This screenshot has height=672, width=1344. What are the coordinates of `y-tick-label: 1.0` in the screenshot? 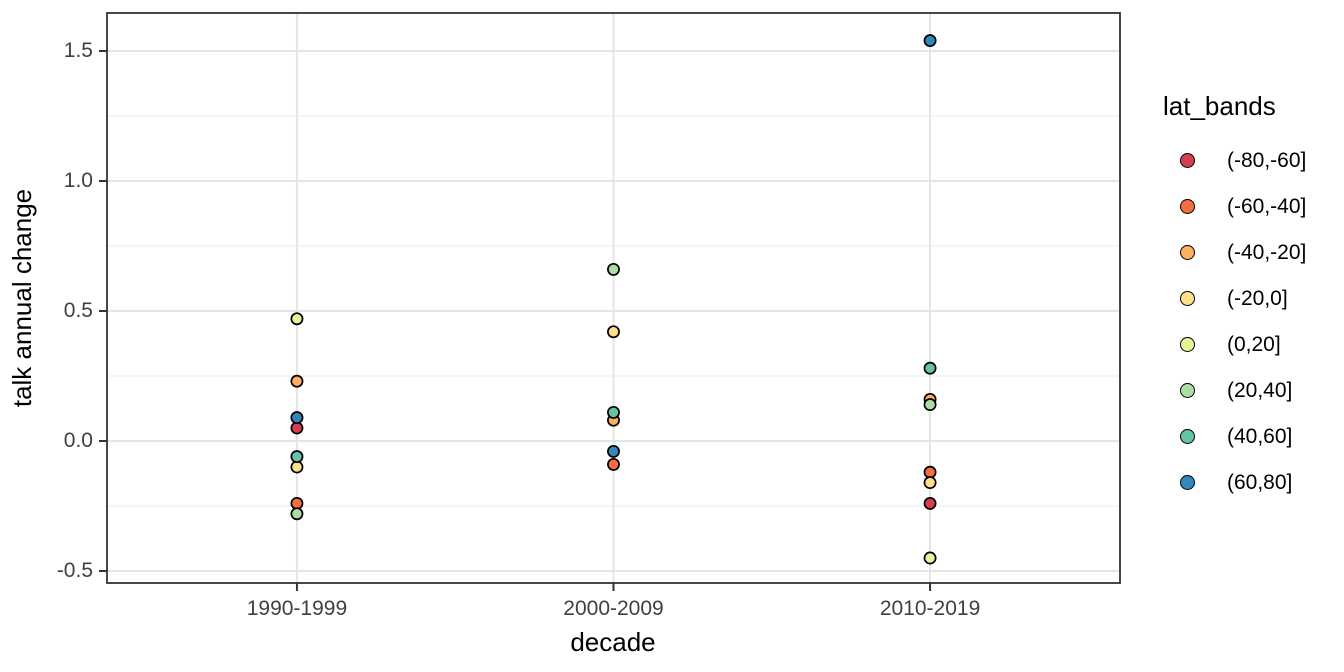 It's located at (78, 180).